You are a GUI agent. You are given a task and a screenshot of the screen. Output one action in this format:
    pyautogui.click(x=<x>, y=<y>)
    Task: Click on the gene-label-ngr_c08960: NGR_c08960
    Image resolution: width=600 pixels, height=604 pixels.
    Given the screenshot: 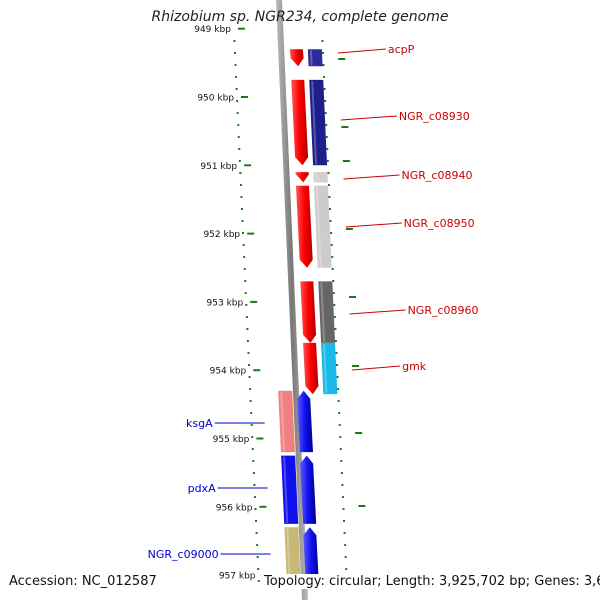 What is the action you would take?
    pyautogui.click(x=443, y=310)
    